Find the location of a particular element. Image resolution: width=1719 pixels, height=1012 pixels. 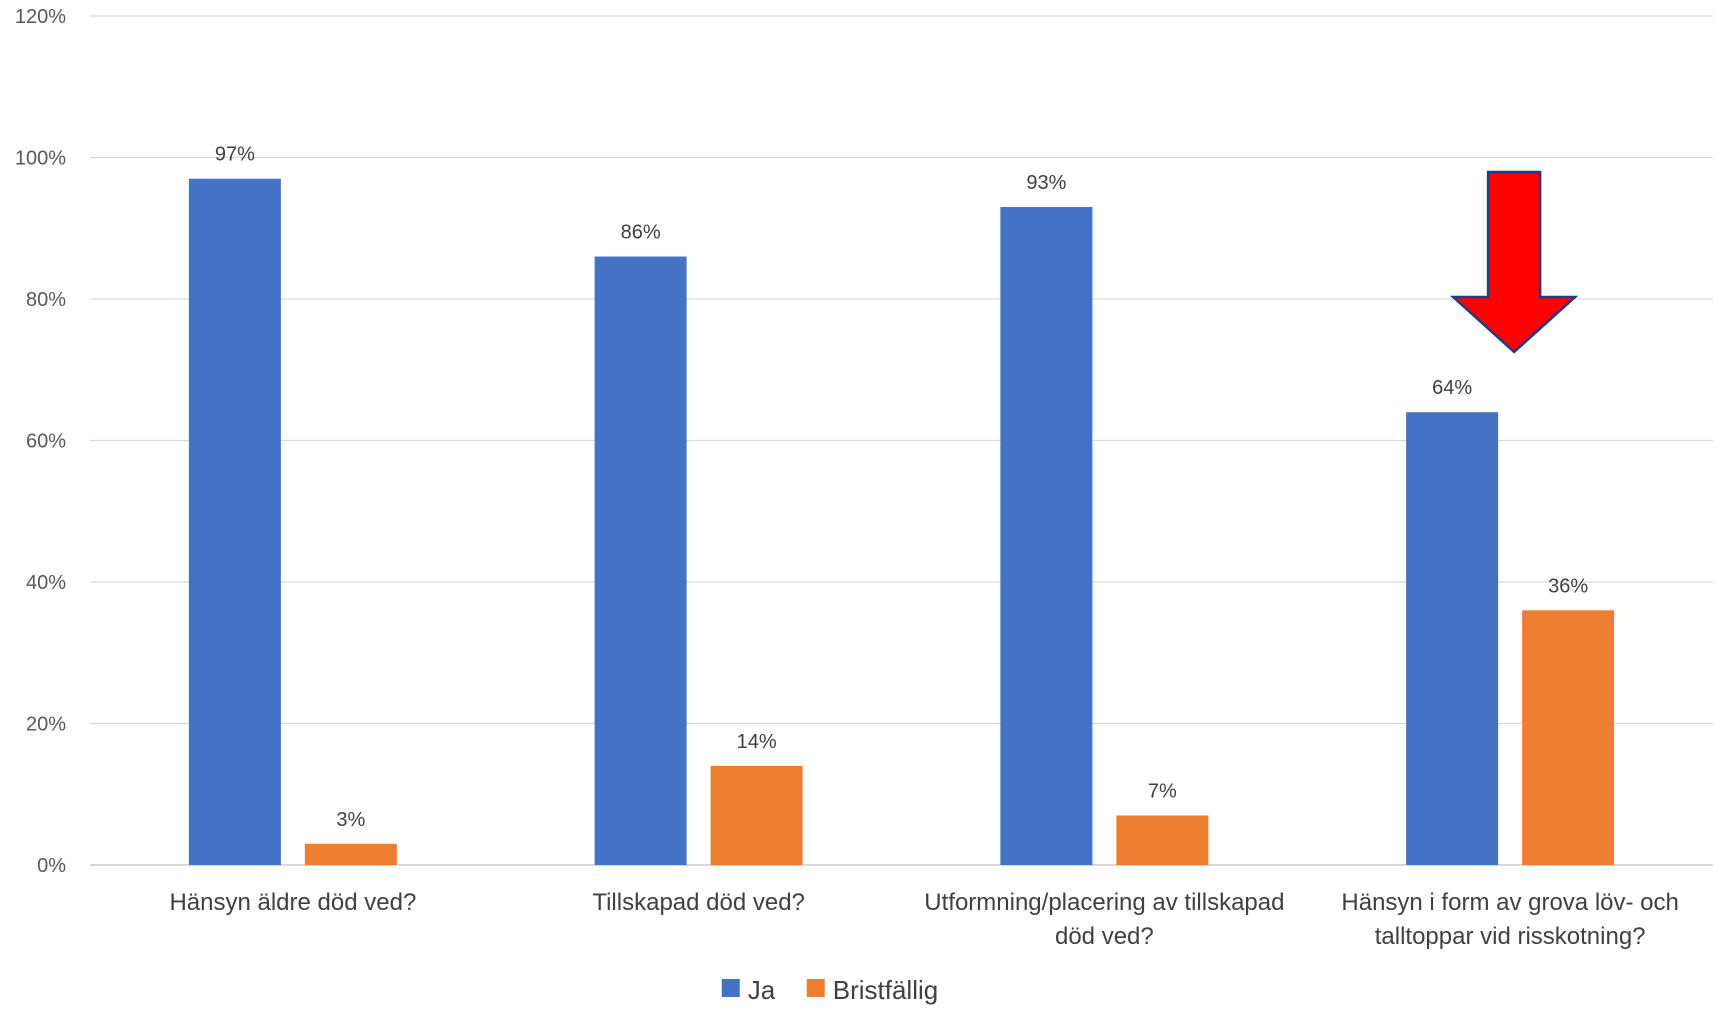

data-label: 36% is located at coordinates (1568, 586).